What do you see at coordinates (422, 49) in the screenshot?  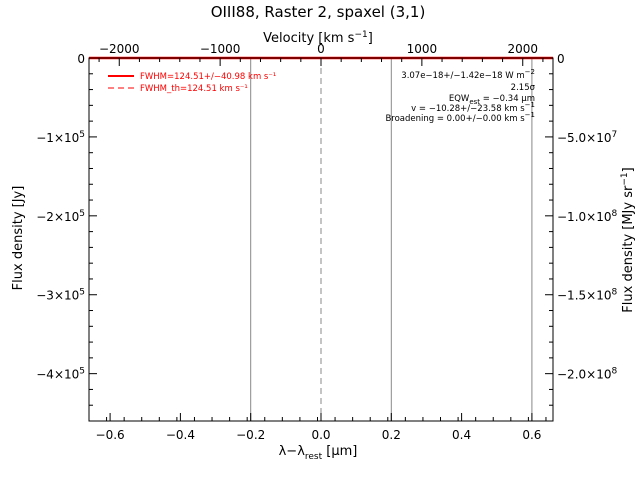 I see `x2-tick-label: 1000` at bounding box center [422, 49].